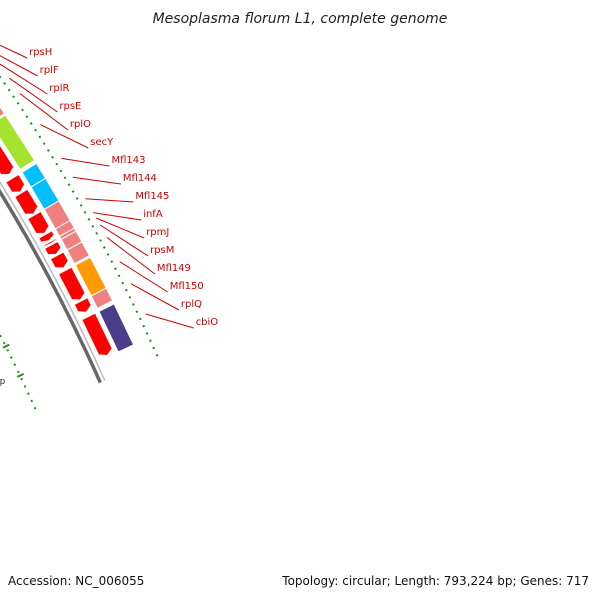 The image size is (600, 600). Describe the element at coordinates (162, 250) in the screenshot. I see `gene-label: rpsM` at that location.